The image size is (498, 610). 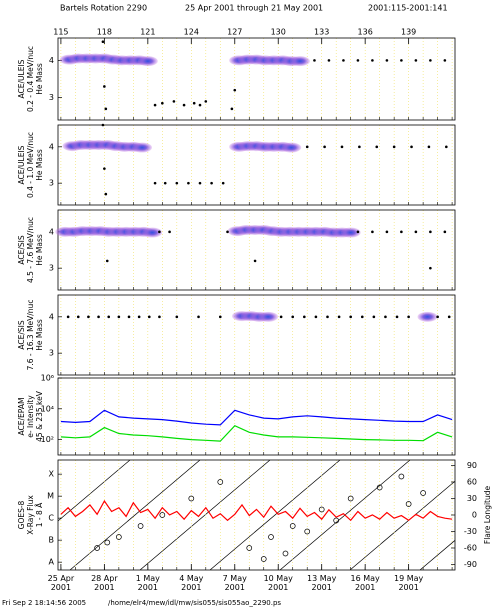 I want to click on x-tick-label-top: 127, so click(x=234, y=32).